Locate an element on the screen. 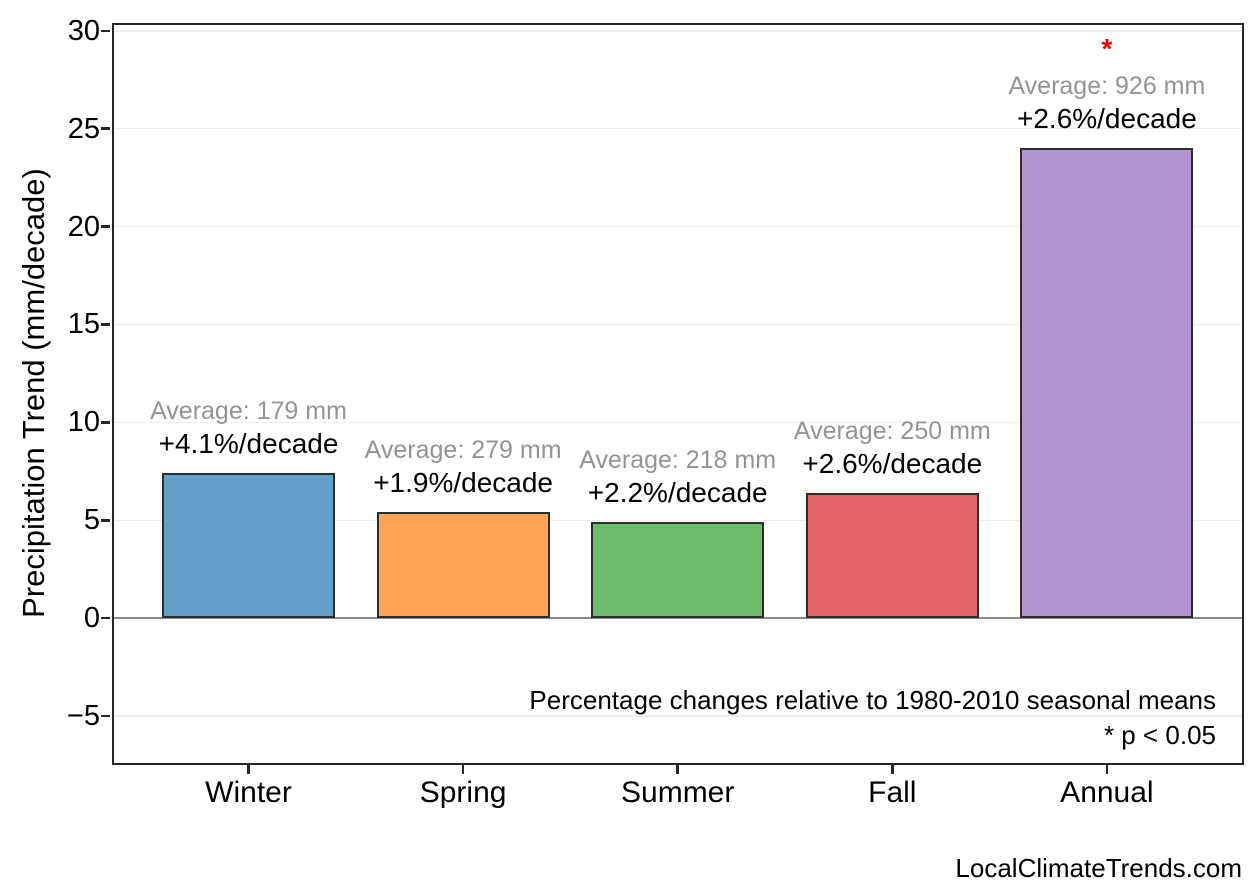 This screenshot has width=1258, height=892. y-tick-label: 25 is located at coordinates (83, 128).